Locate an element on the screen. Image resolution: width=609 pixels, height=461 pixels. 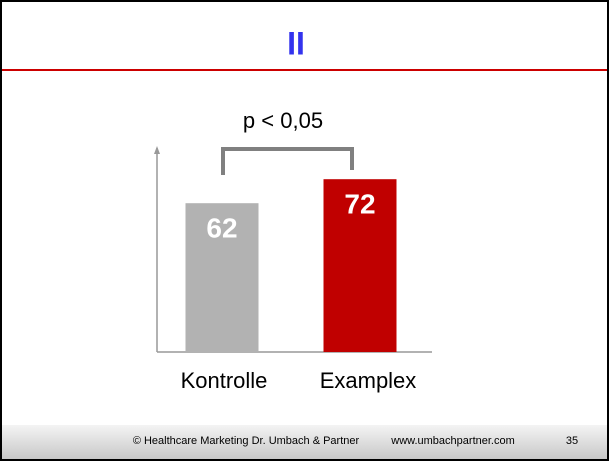
x-tick-label: Kontrolle is located at coordinates (224, 380).